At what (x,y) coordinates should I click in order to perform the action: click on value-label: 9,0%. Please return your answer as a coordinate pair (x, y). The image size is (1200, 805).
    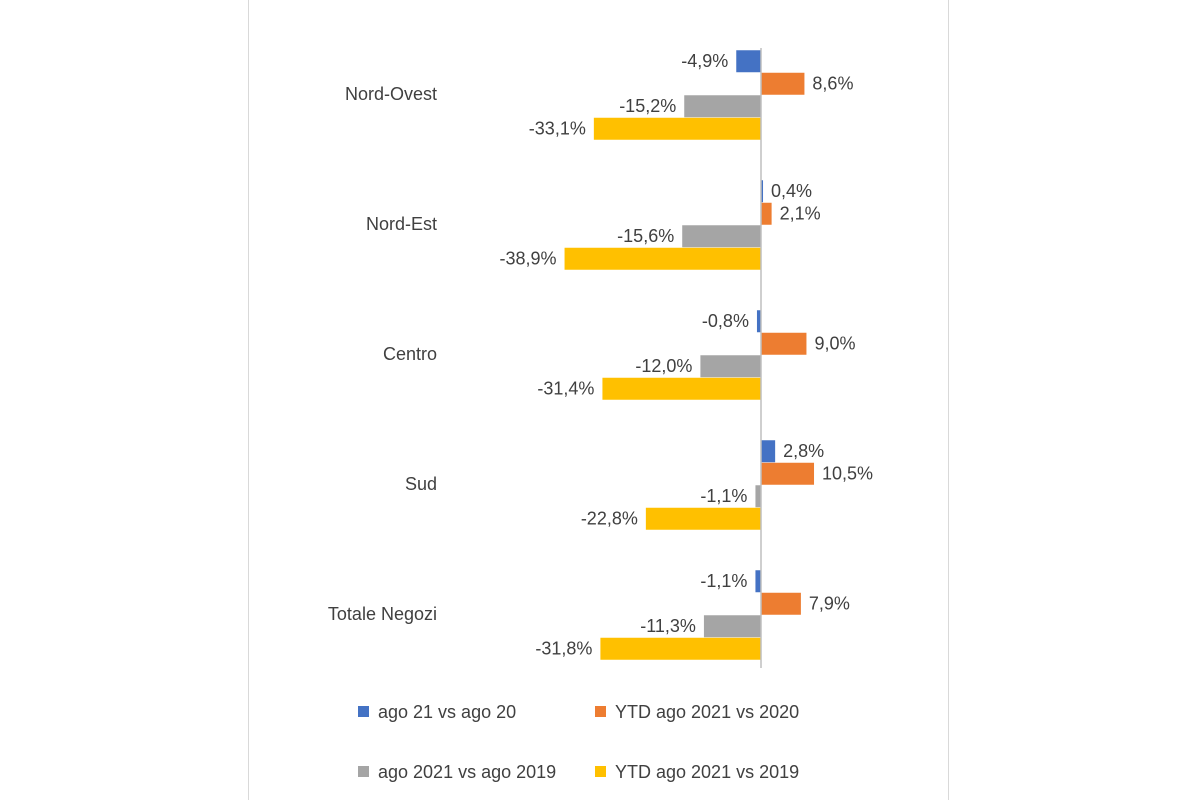
    Looking at the image, I should click on (834, 344).